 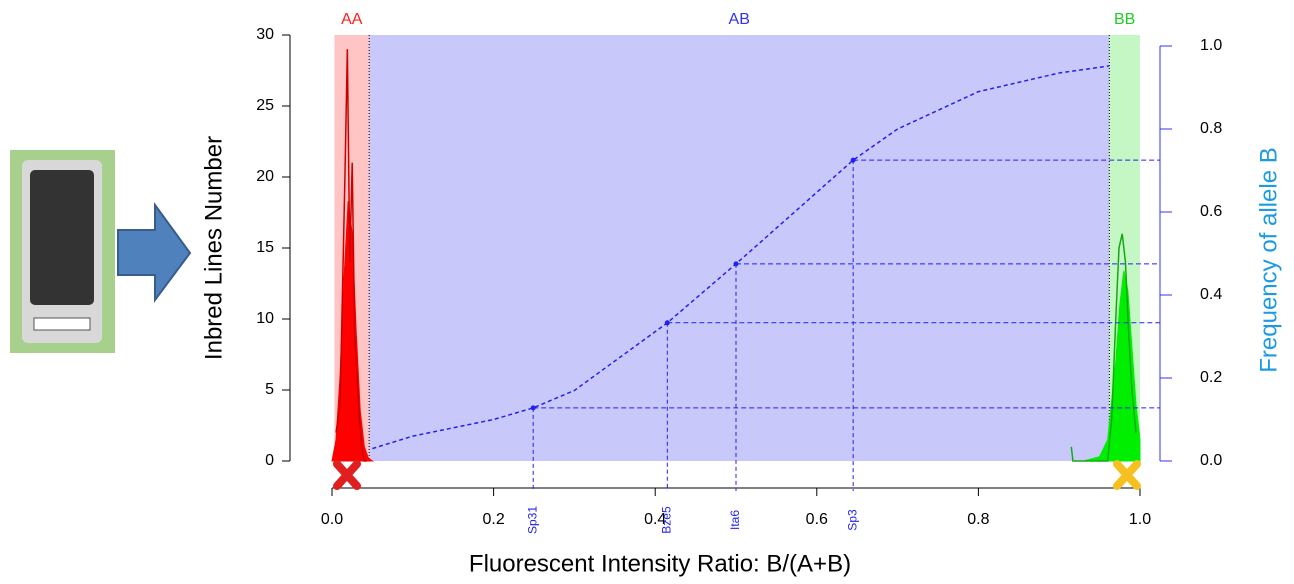 I want to click on region-label: AA, so click(x=352, y=19).